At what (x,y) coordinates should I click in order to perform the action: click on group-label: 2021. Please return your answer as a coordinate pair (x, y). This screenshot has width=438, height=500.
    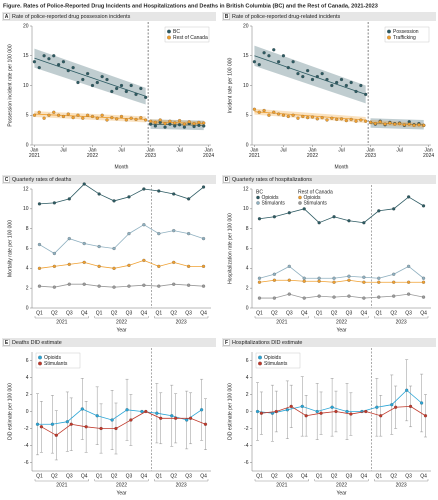
    Looking at the image, I should click on (281, 485).